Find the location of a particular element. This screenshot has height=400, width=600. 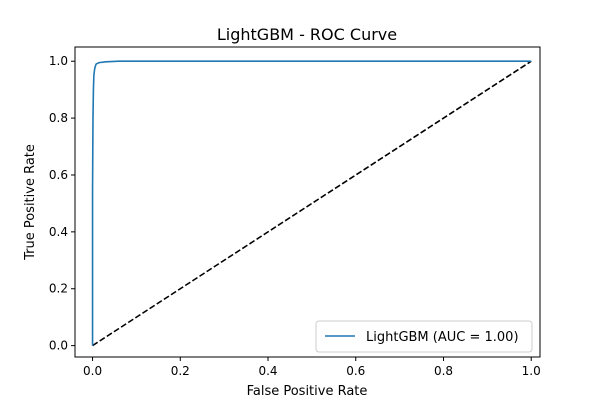

x-tick-label: 0.0 is located at coordinates (92, 371).